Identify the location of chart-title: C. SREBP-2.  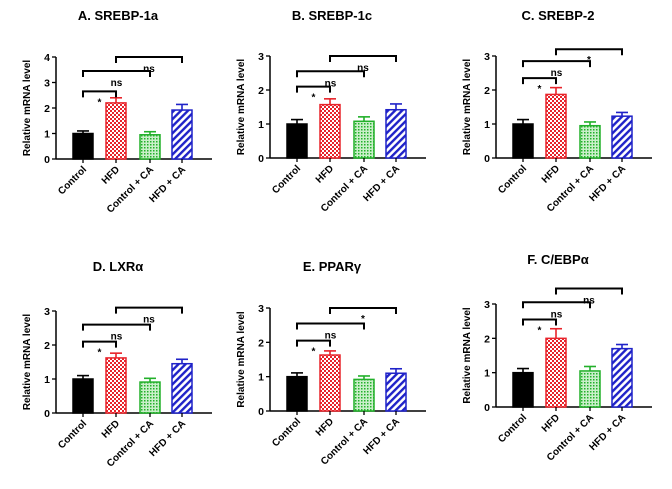
(558, 15).